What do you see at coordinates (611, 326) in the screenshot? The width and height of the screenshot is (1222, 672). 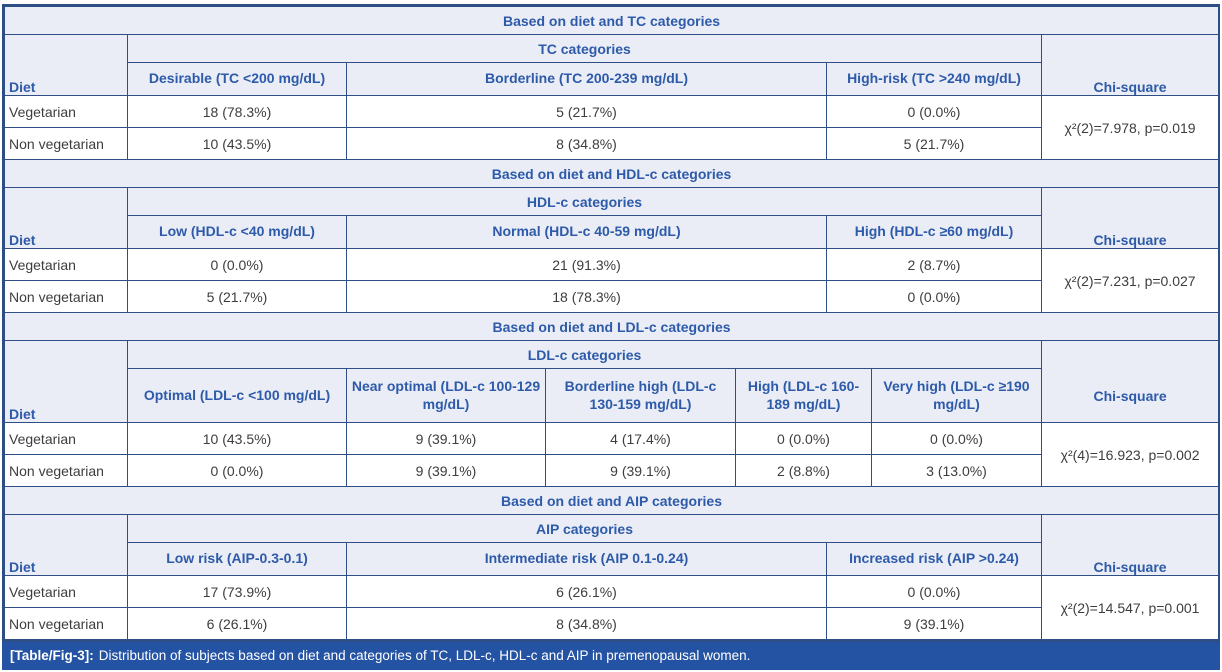 I see `section-title-ldl: Based on diet and LDL-c categories` at bounding box center [611, 326].